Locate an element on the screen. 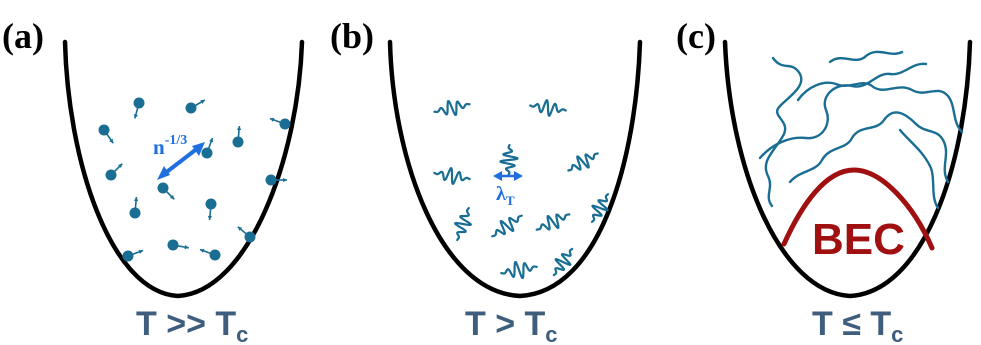  interparticle-distance-arrow is located at coordinates (181, 161).